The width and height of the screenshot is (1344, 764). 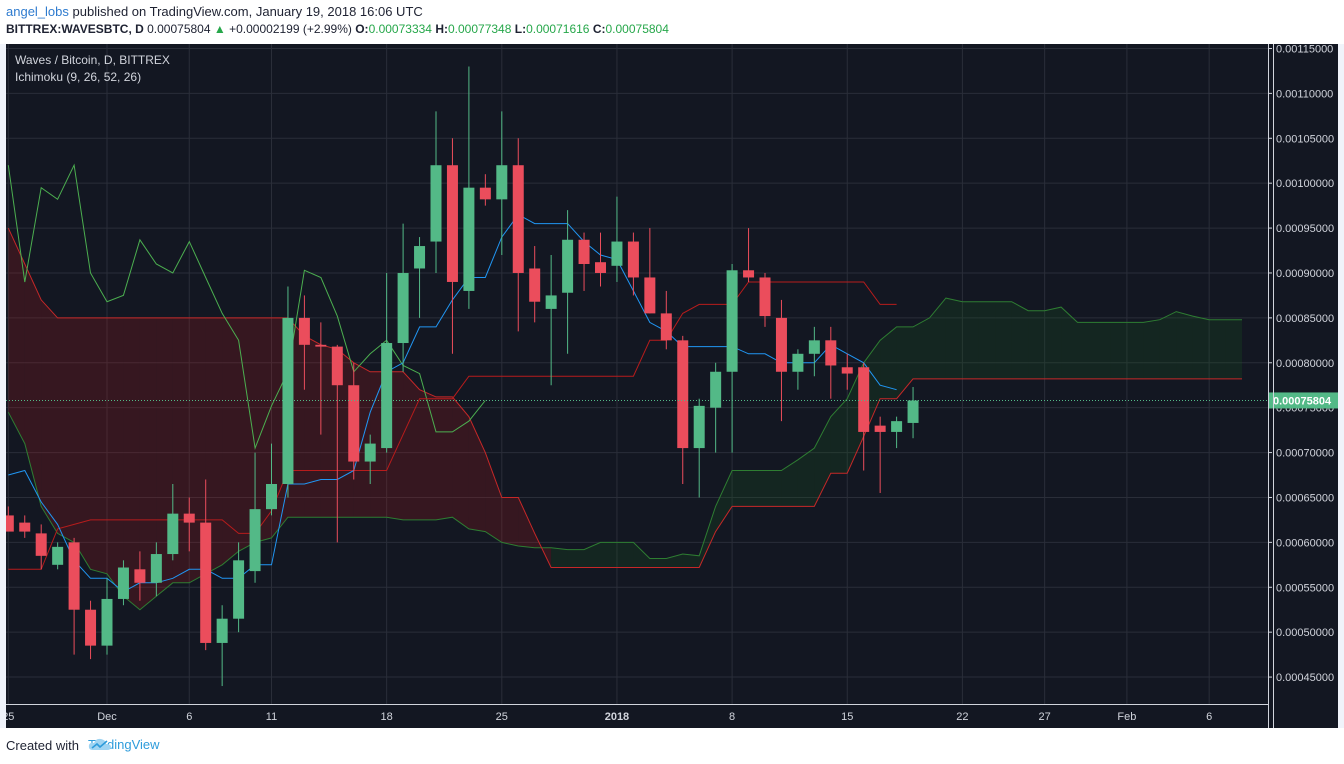 I want to click on tradingview-logo: TradingView, so click(x=124, y=744).